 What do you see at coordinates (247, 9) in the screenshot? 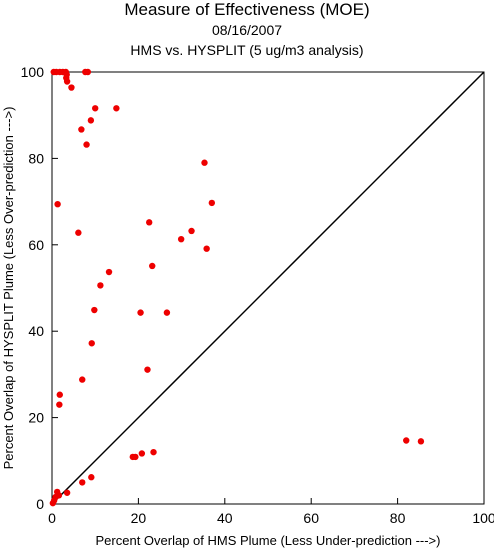
I see `chart-title: Measure of Effectiveness (MOE)` at bounding box center [247, 9].